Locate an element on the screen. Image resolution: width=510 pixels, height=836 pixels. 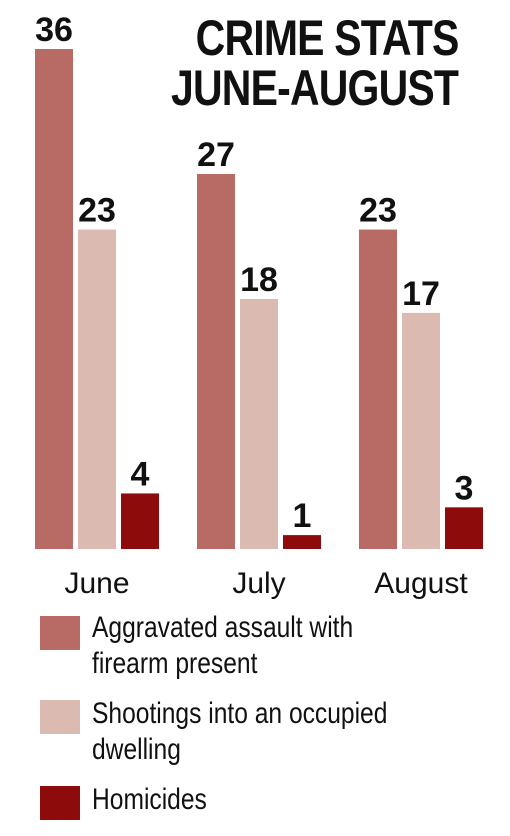
bar-june-shootings is located at coordinates (97, 389).